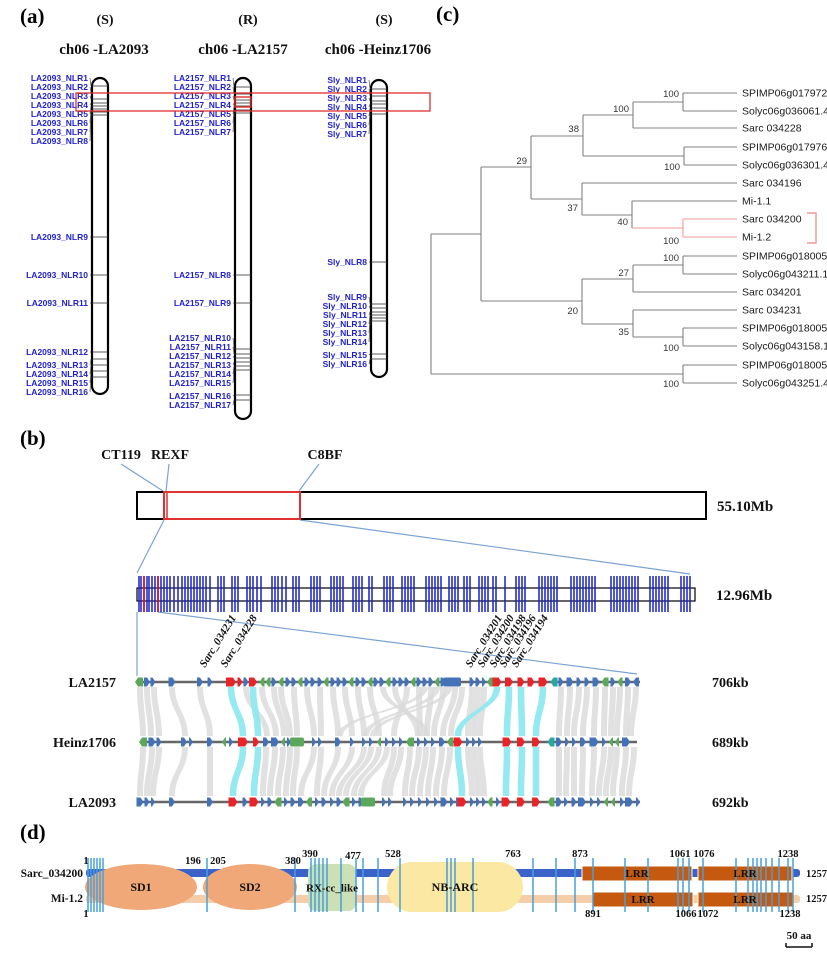  Describe the element at coordinates (202, 123) in the screenshot. I see `nlr-gene-label: LA2157_NLR6` at that location.